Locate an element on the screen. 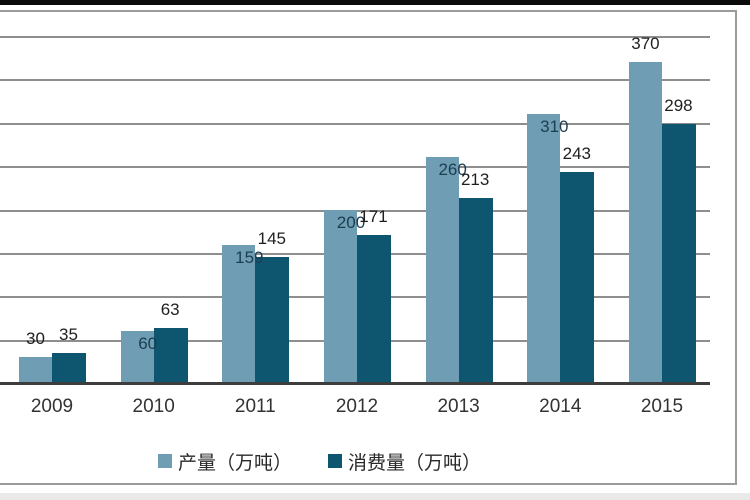  year-label-2012: 2012 is located at coordinates (357, 406).